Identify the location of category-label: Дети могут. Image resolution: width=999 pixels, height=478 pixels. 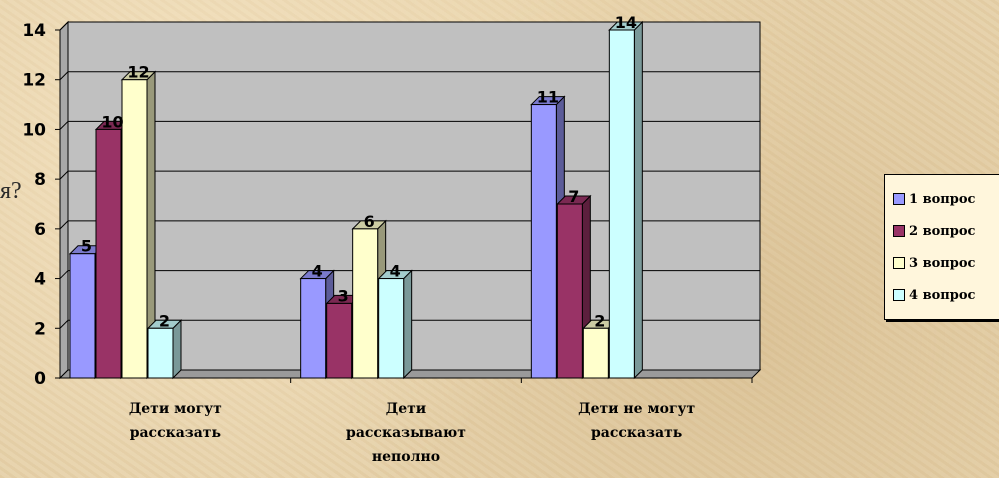
(175, 409).